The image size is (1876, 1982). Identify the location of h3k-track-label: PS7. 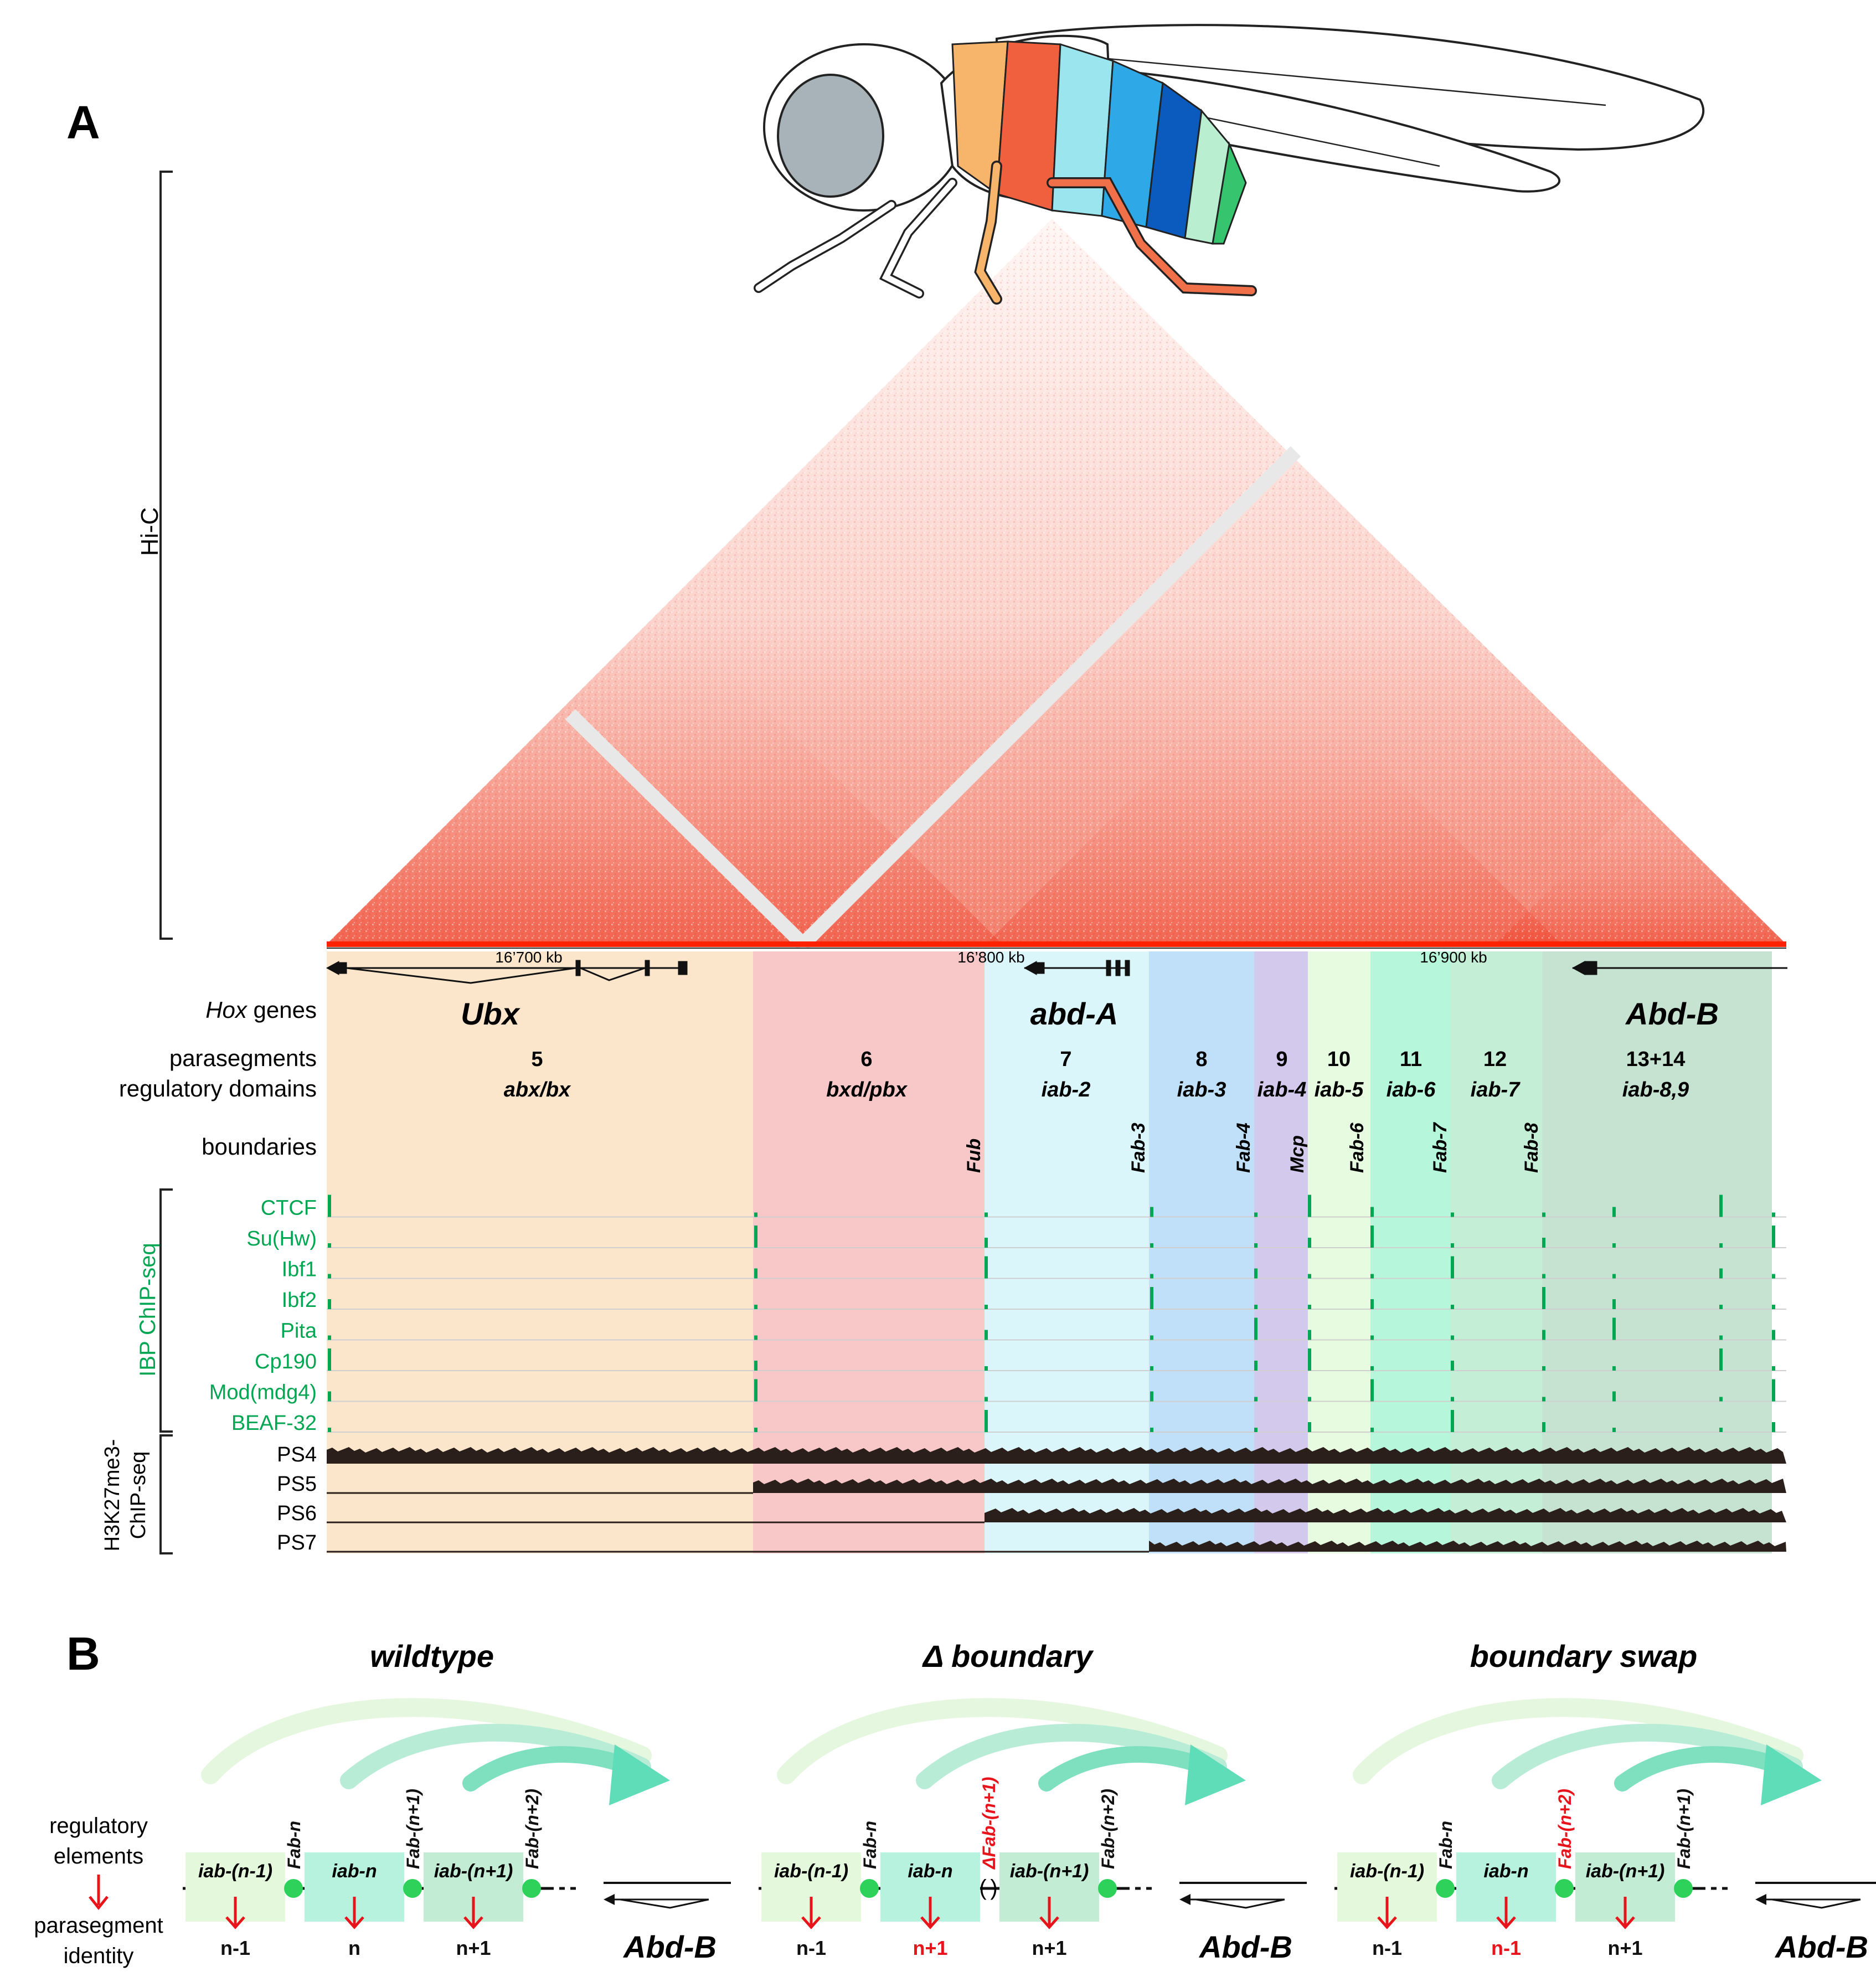
(297, 1542).